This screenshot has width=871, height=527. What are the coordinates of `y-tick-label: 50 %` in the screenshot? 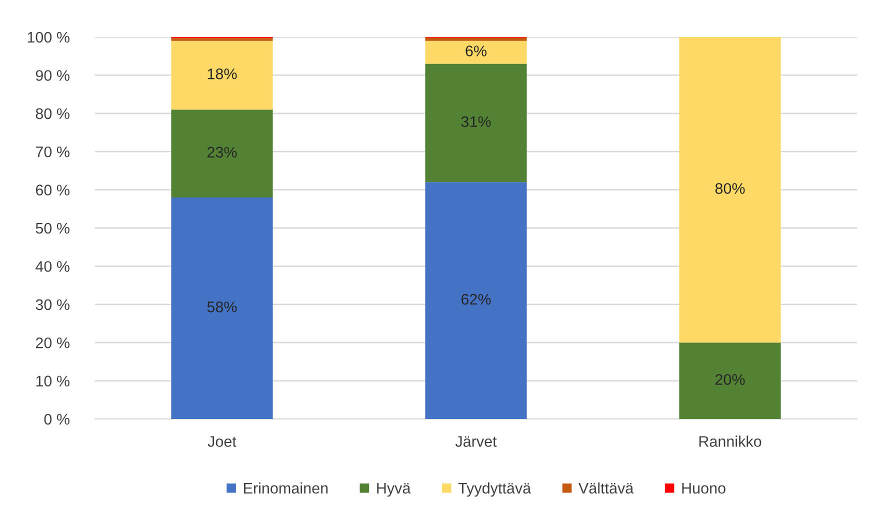 It's located at (53, 228).